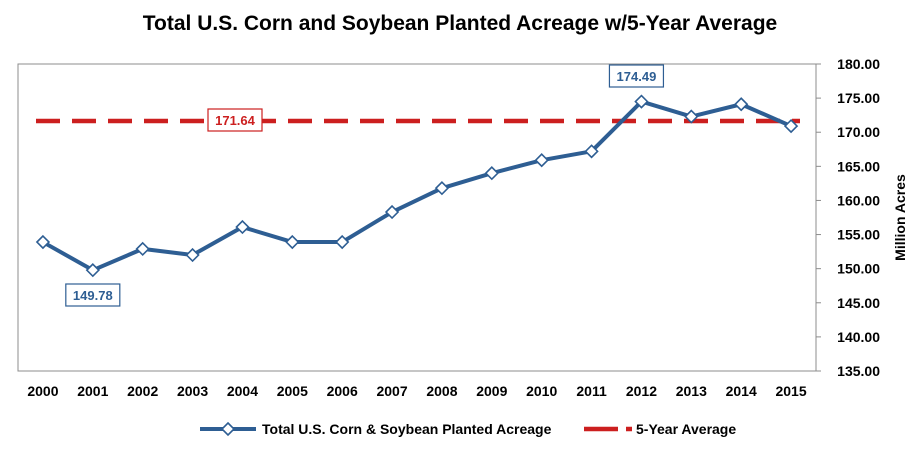 The height and width of the screenshot is (453, 921). I want to click on data-label: 171.64, so click(235, 120).